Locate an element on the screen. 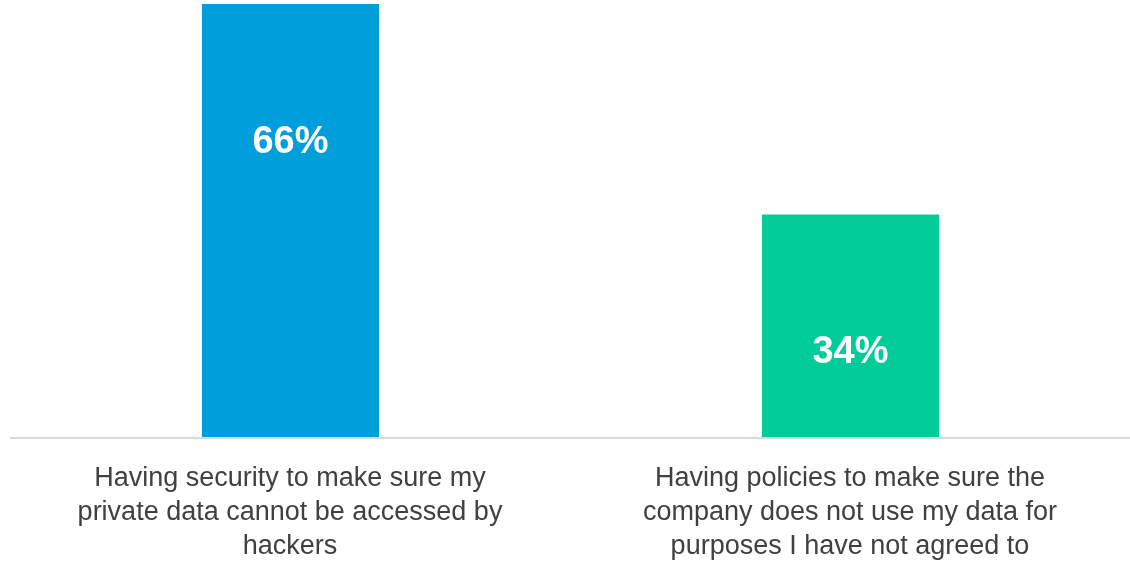 Image resolution: width=1130 pixels, height=569 pixels. x-tick-label: Having security to make sure my private data cannot be accessed by hackers is located at coordinates (290, 511).